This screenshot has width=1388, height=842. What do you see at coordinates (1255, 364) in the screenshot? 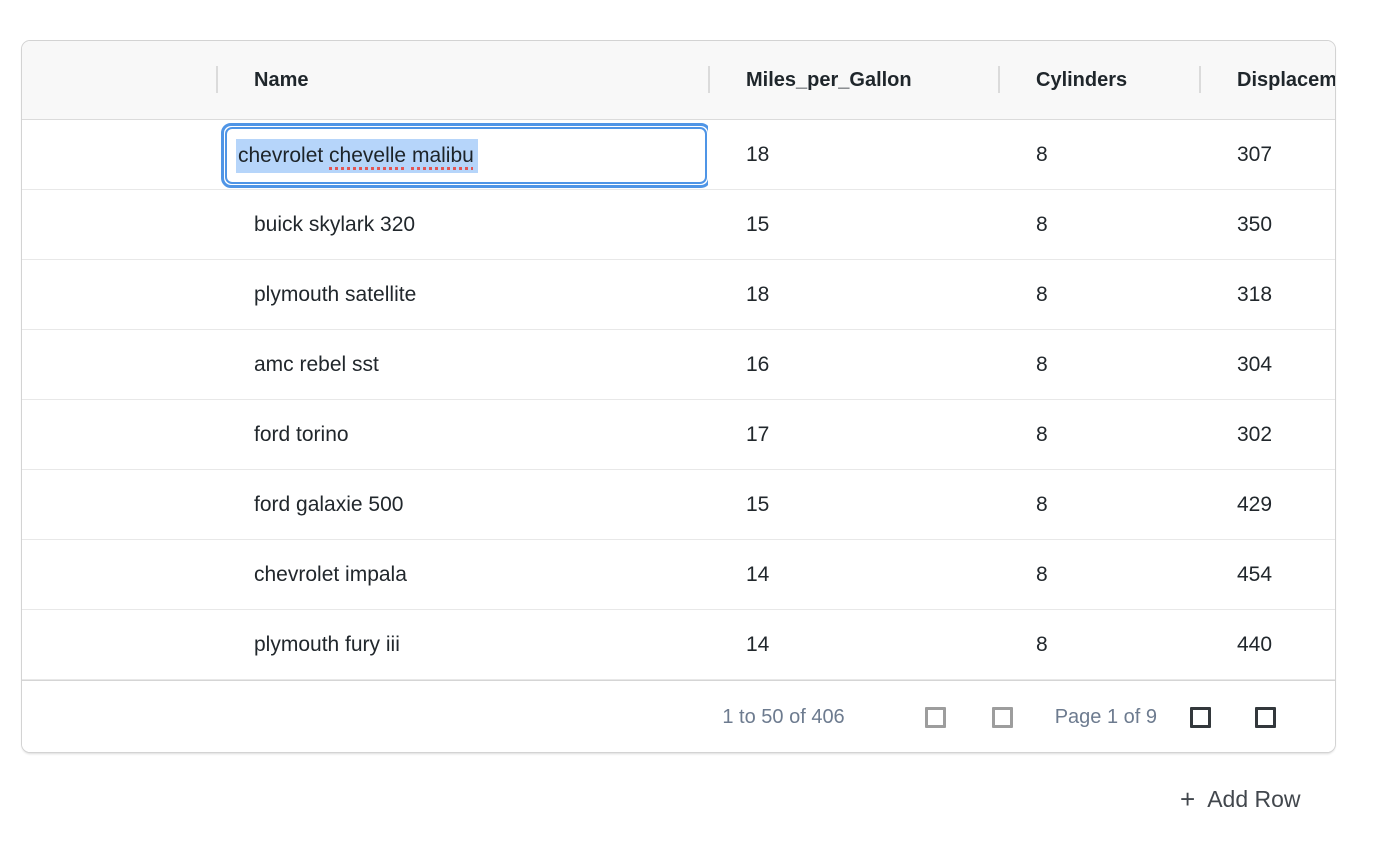
I see `displacement-cell: 304` at bounding box center [1255, 364].